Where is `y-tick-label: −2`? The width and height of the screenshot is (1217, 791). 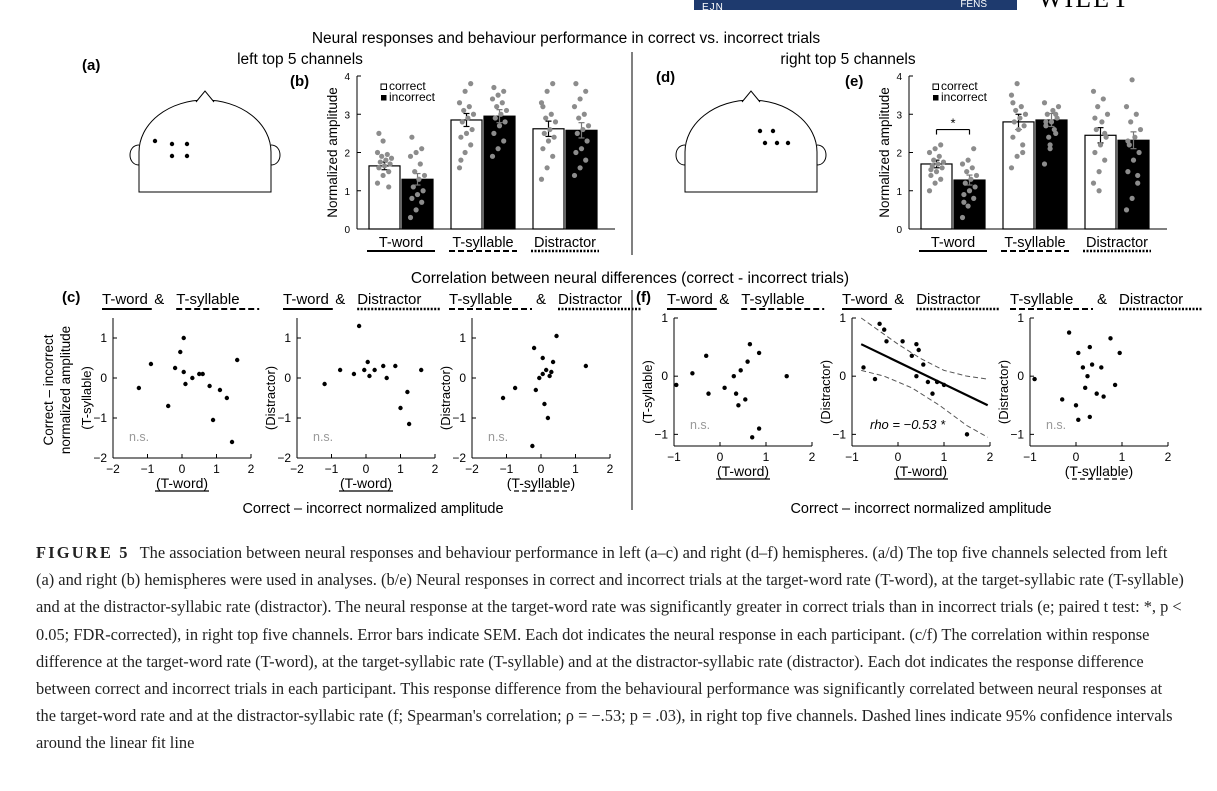 y-tick-label: −2 is located at coordinates (284, 458).